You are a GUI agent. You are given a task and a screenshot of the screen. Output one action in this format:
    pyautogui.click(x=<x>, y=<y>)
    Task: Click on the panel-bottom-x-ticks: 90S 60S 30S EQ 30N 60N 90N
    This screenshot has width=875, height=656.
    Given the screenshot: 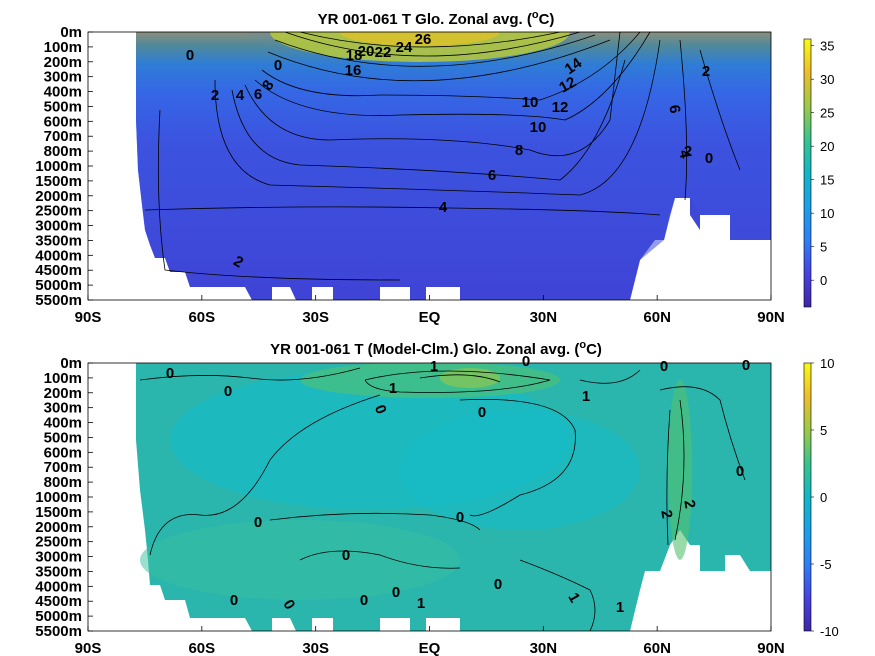 What is the action you would take?
    pyautogui.click(x=430, y=641)
    